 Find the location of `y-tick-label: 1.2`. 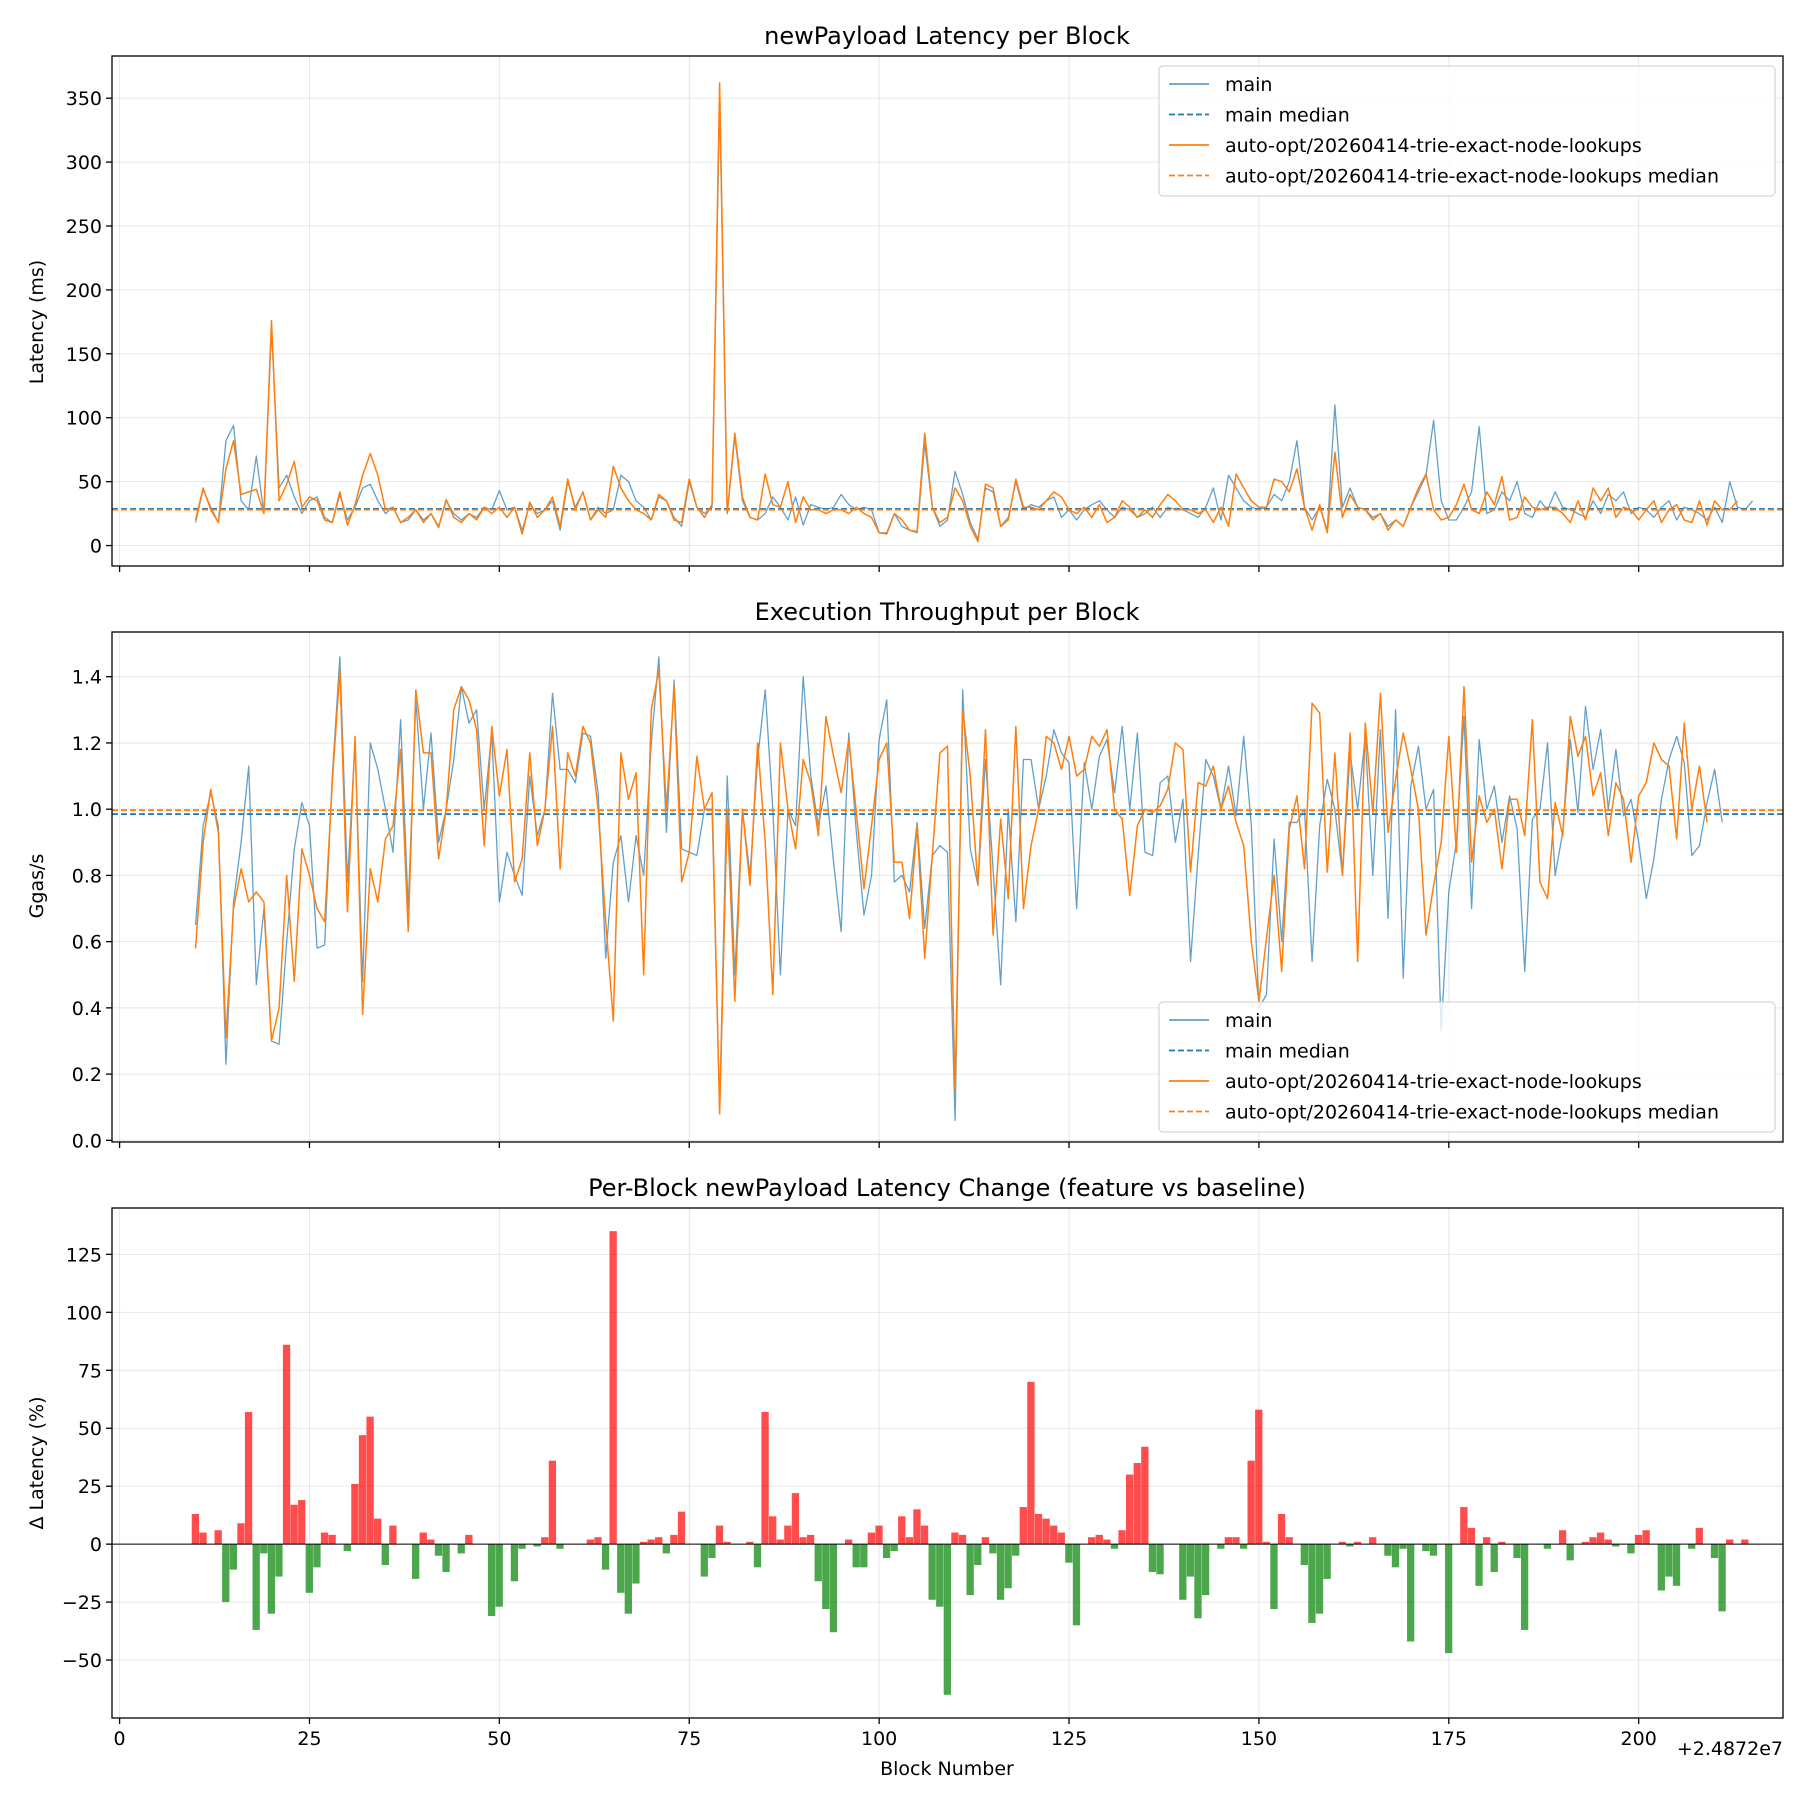

y-tick-label: 1.2 is located at coordinates (87, 744).